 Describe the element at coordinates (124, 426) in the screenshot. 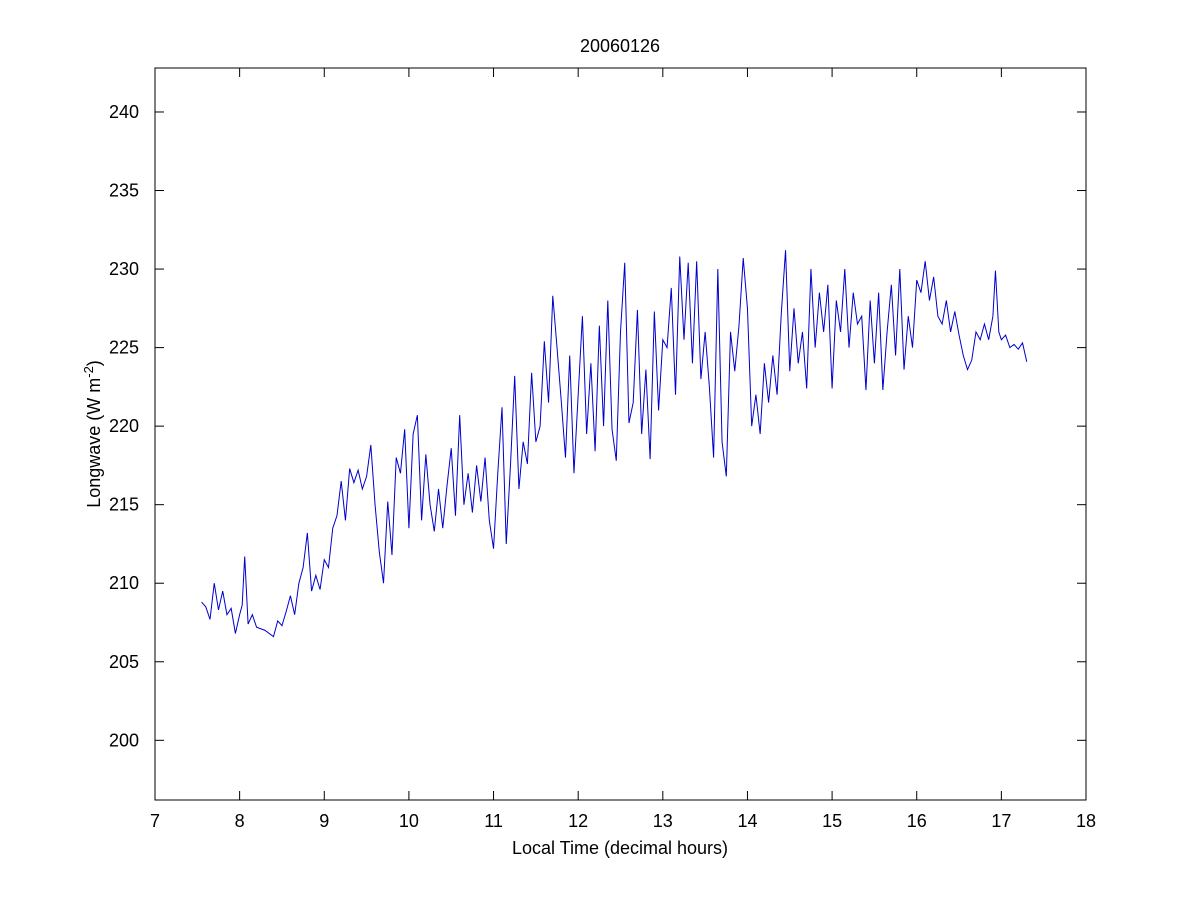

I see `y-tick-label: 220` at that location.